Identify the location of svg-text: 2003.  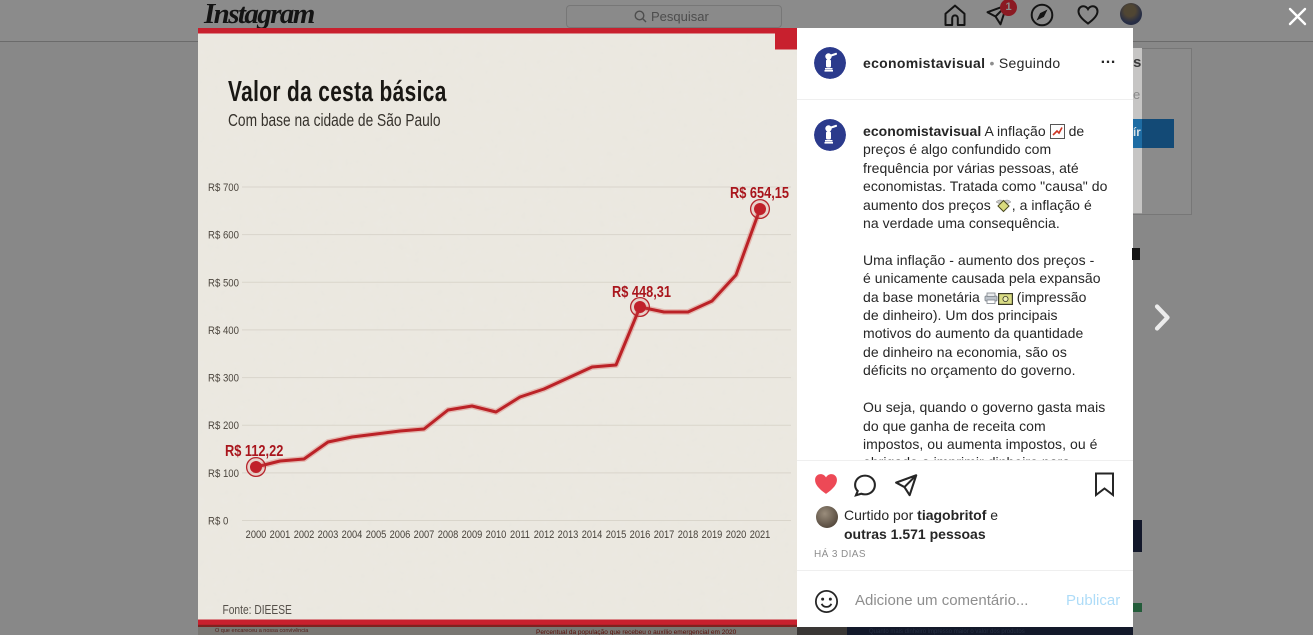
(328, 535).